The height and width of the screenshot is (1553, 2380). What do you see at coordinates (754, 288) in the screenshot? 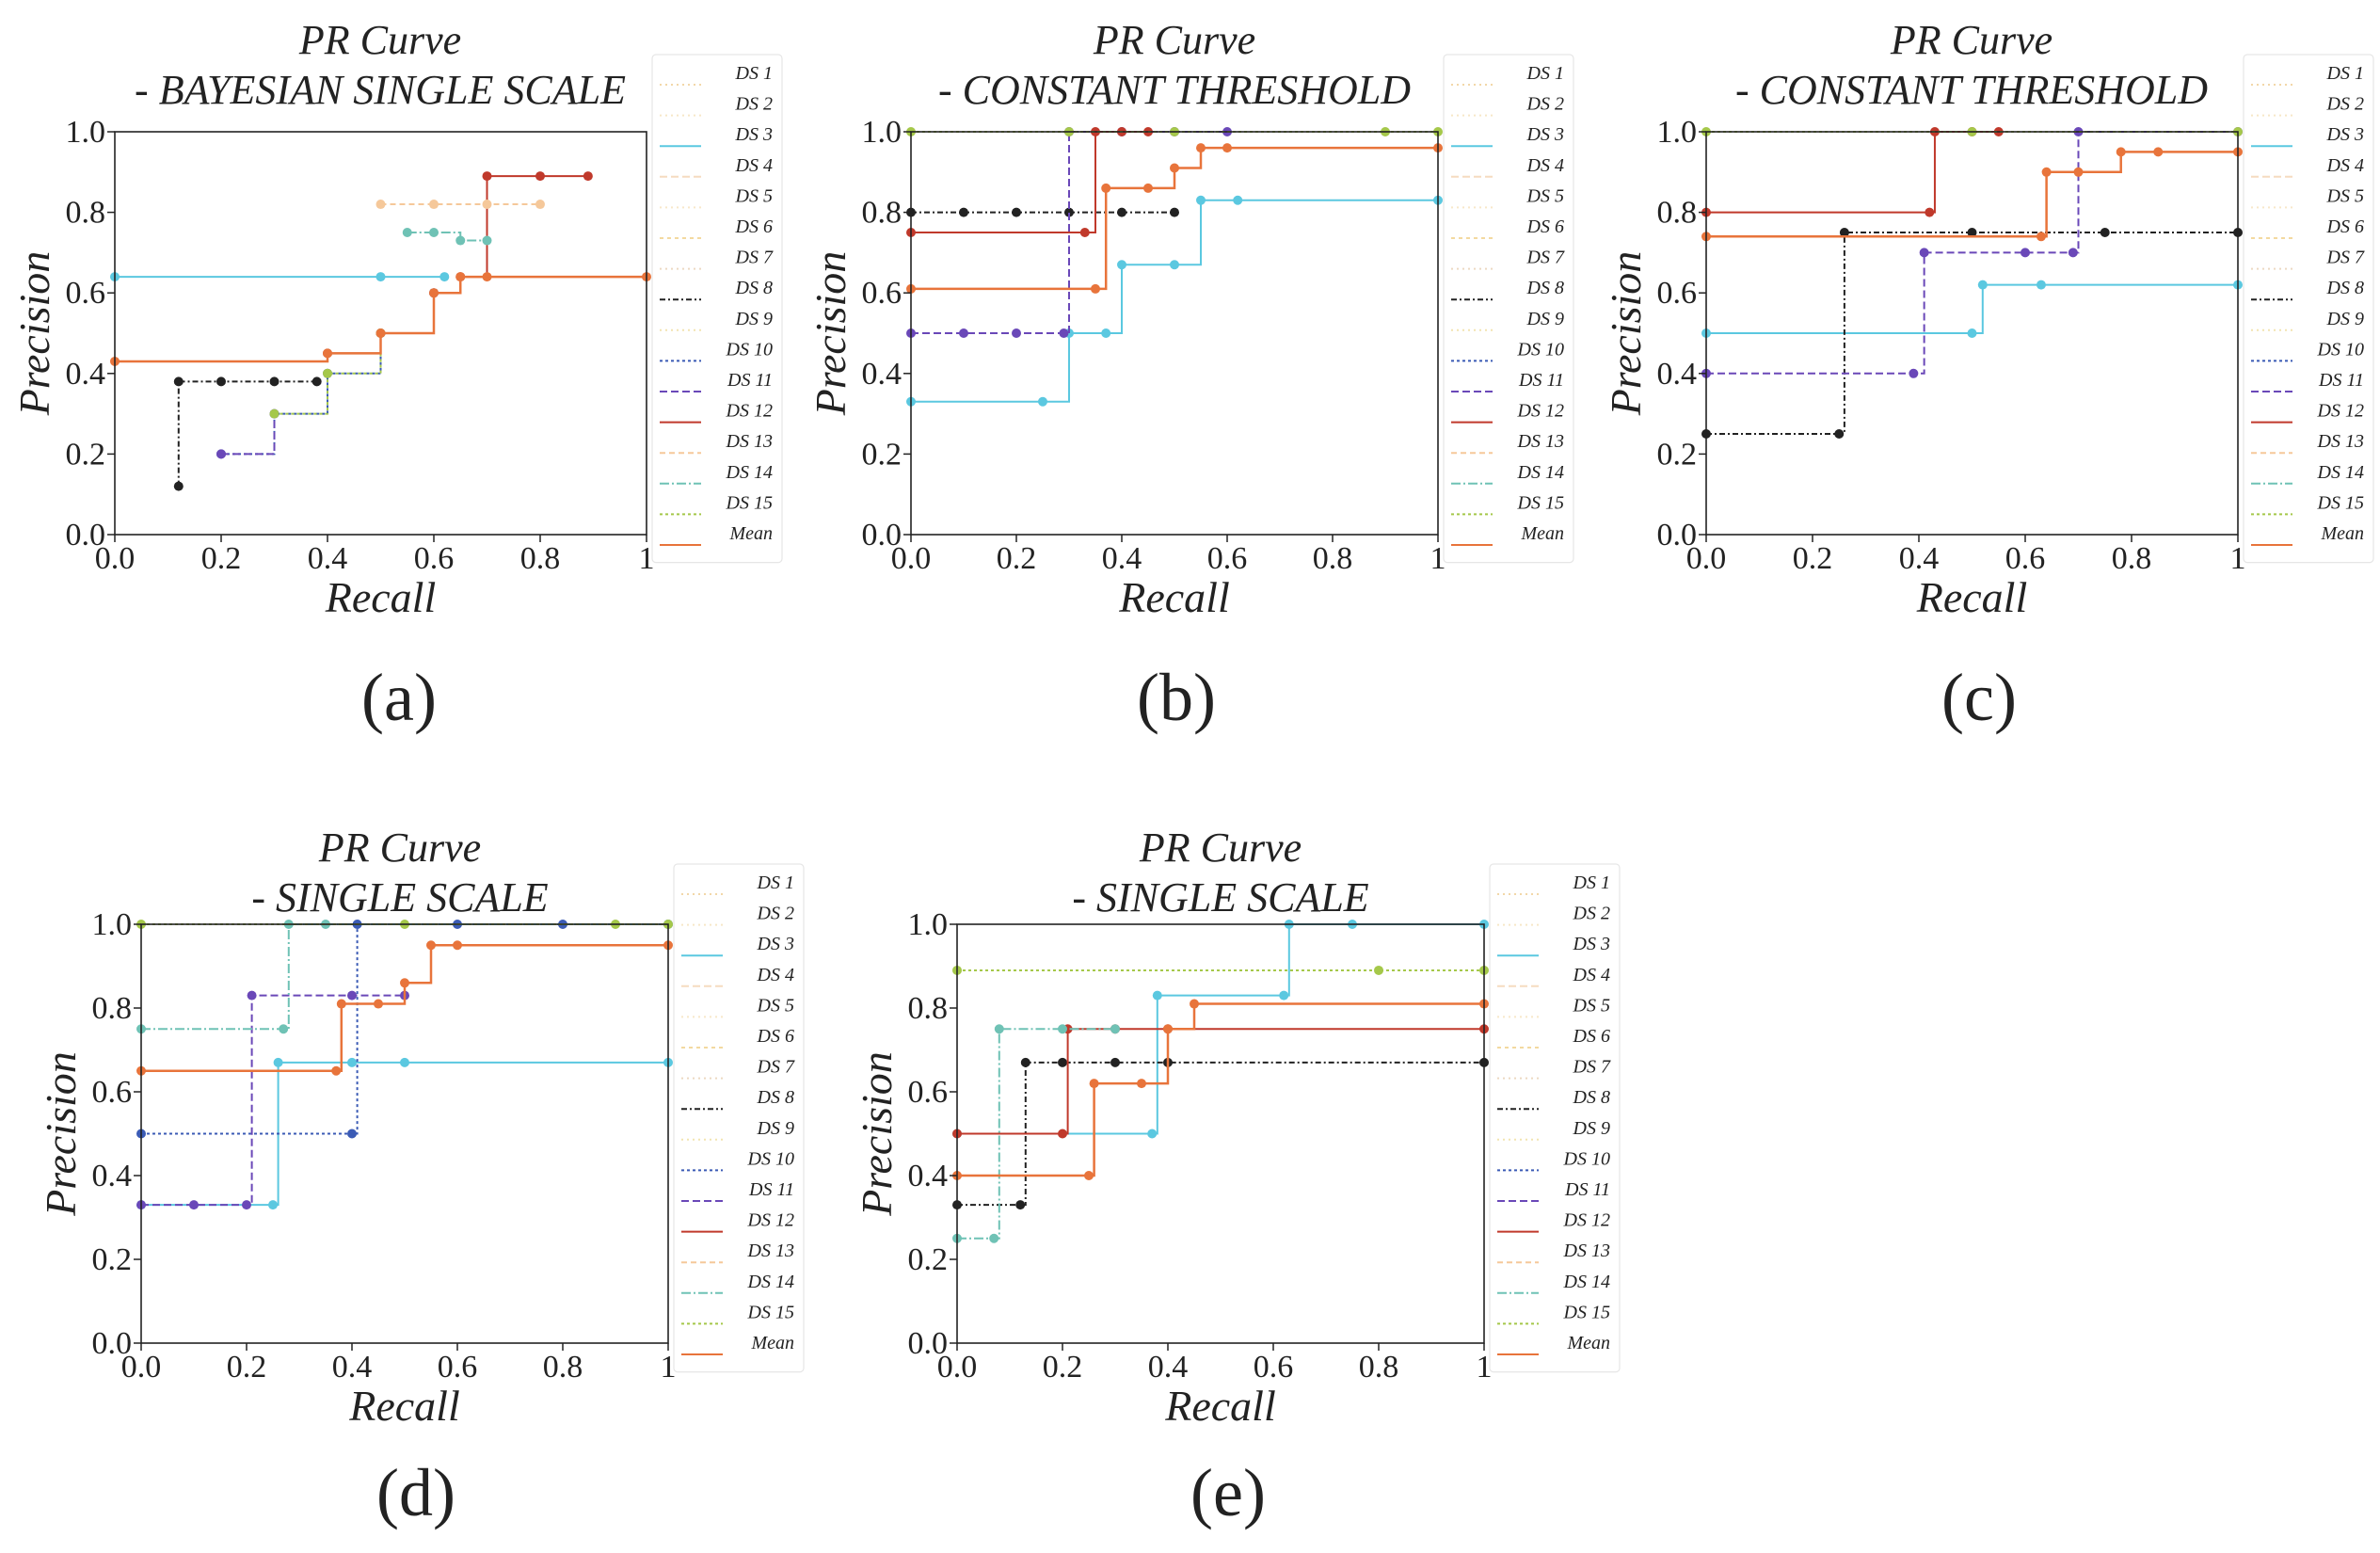
I see `legend-entry-ds-8: DS 8` at bounding box center [754, 288].